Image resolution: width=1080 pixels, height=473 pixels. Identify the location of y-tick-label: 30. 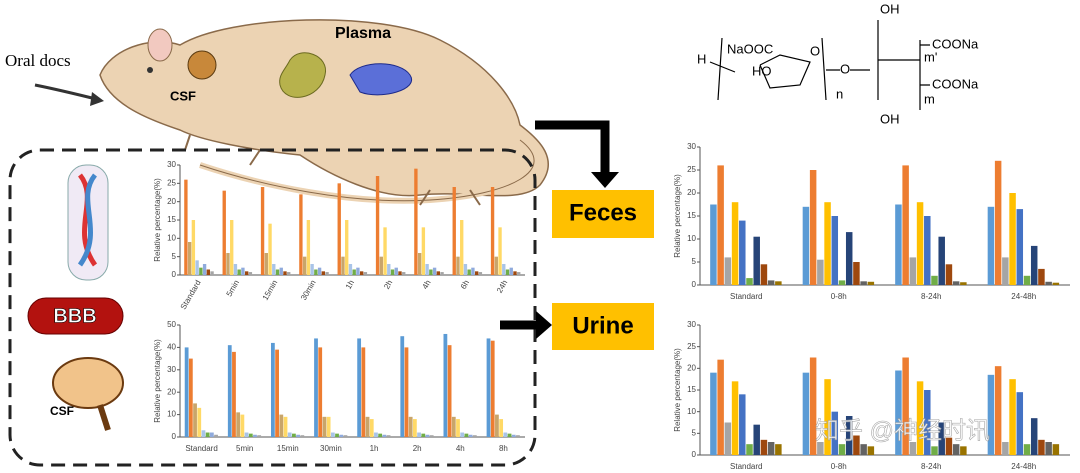
(171, 164).